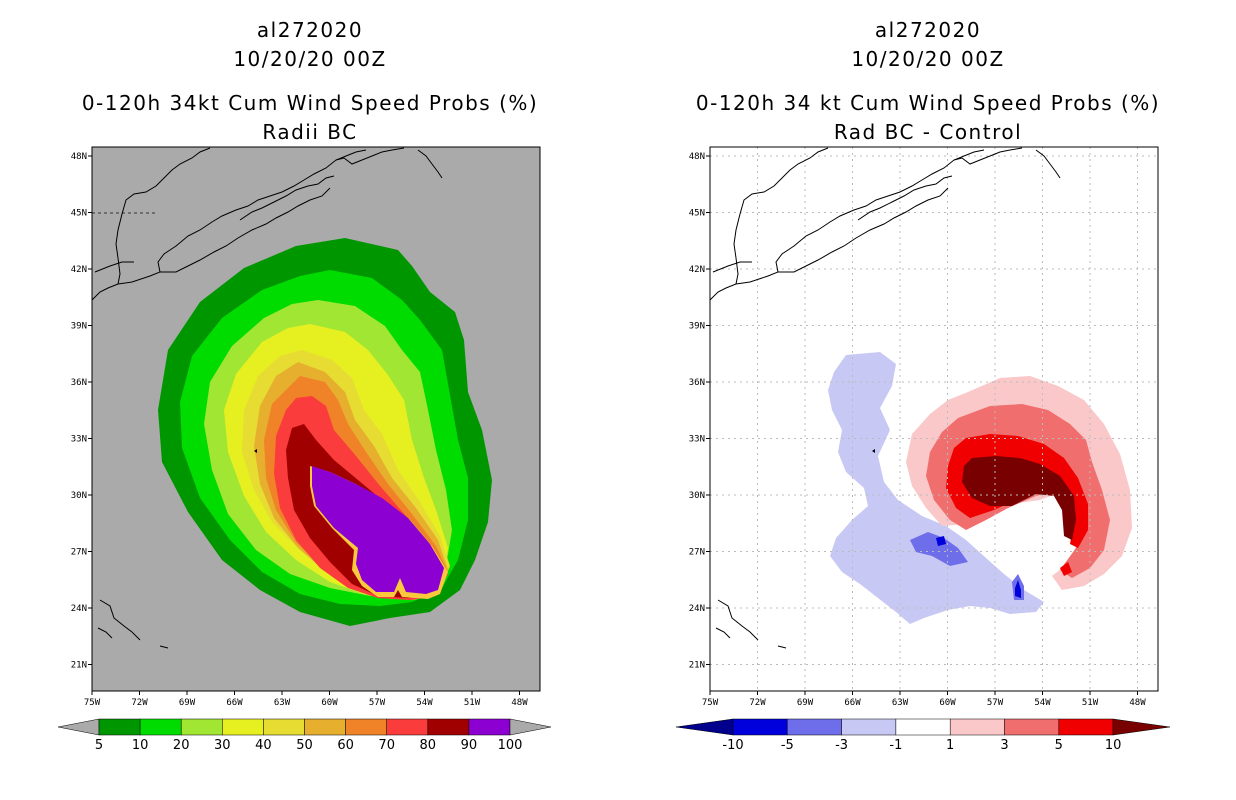 The image size is (1236, 800). I want to click on right-lat-label: 30N, so click(697, 496).